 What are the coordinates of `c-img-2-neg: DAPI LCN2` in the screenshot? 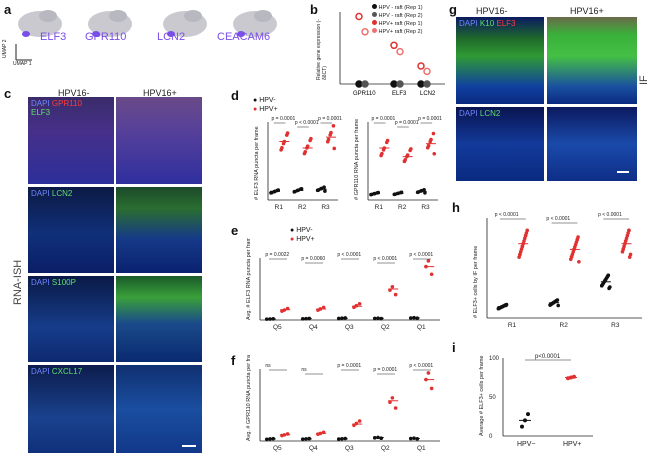 It's located at (71, 230).